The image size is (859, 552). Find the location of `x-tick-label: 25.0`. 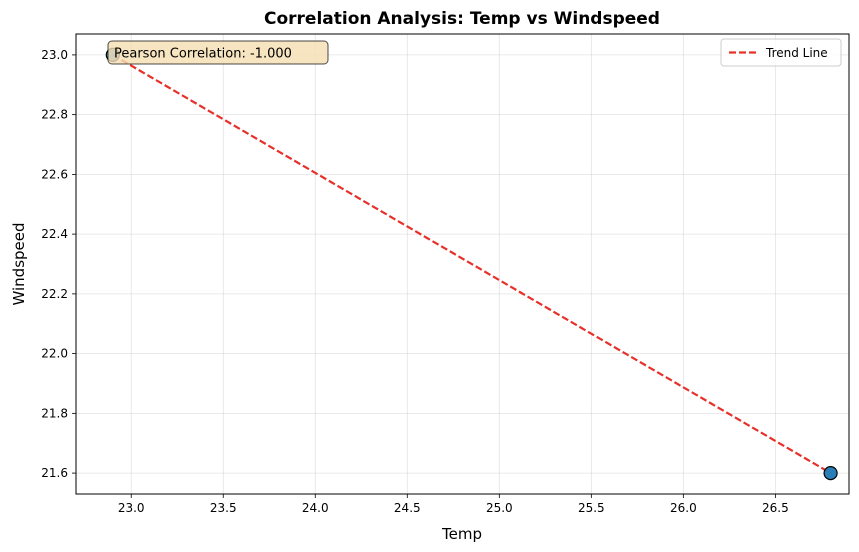

x-tick-label: 25.0 is located at coordinates (499, 508).